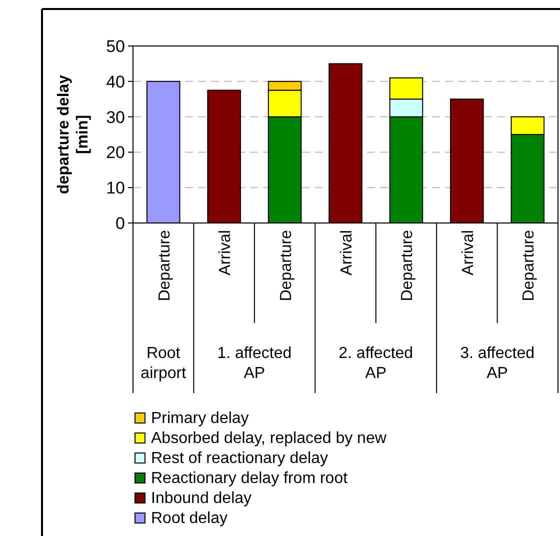 The image size is (560, 536). I want to click on y-tick-label: 10, so click(115, 188).